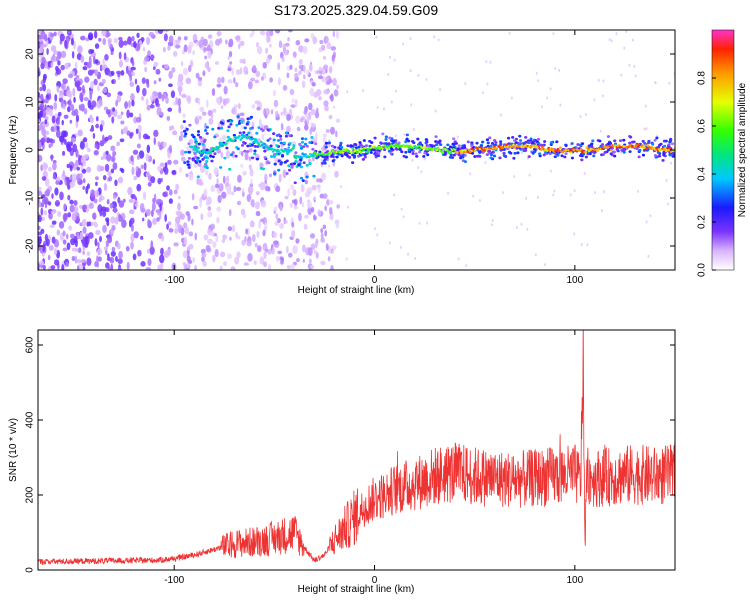 Image resolution: width=750 pixels, height=600 pixels. I want to click on spectrogram-ytick-label: 10, so click(30, 102).